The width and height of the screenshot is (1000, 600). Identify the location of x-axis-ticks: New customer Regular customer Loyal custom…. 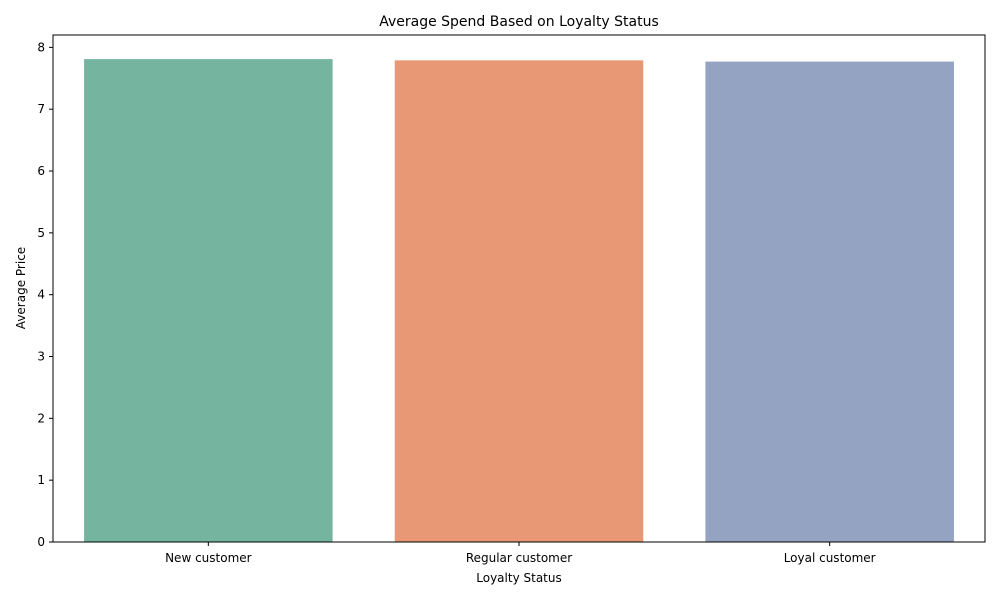
(520, 553).